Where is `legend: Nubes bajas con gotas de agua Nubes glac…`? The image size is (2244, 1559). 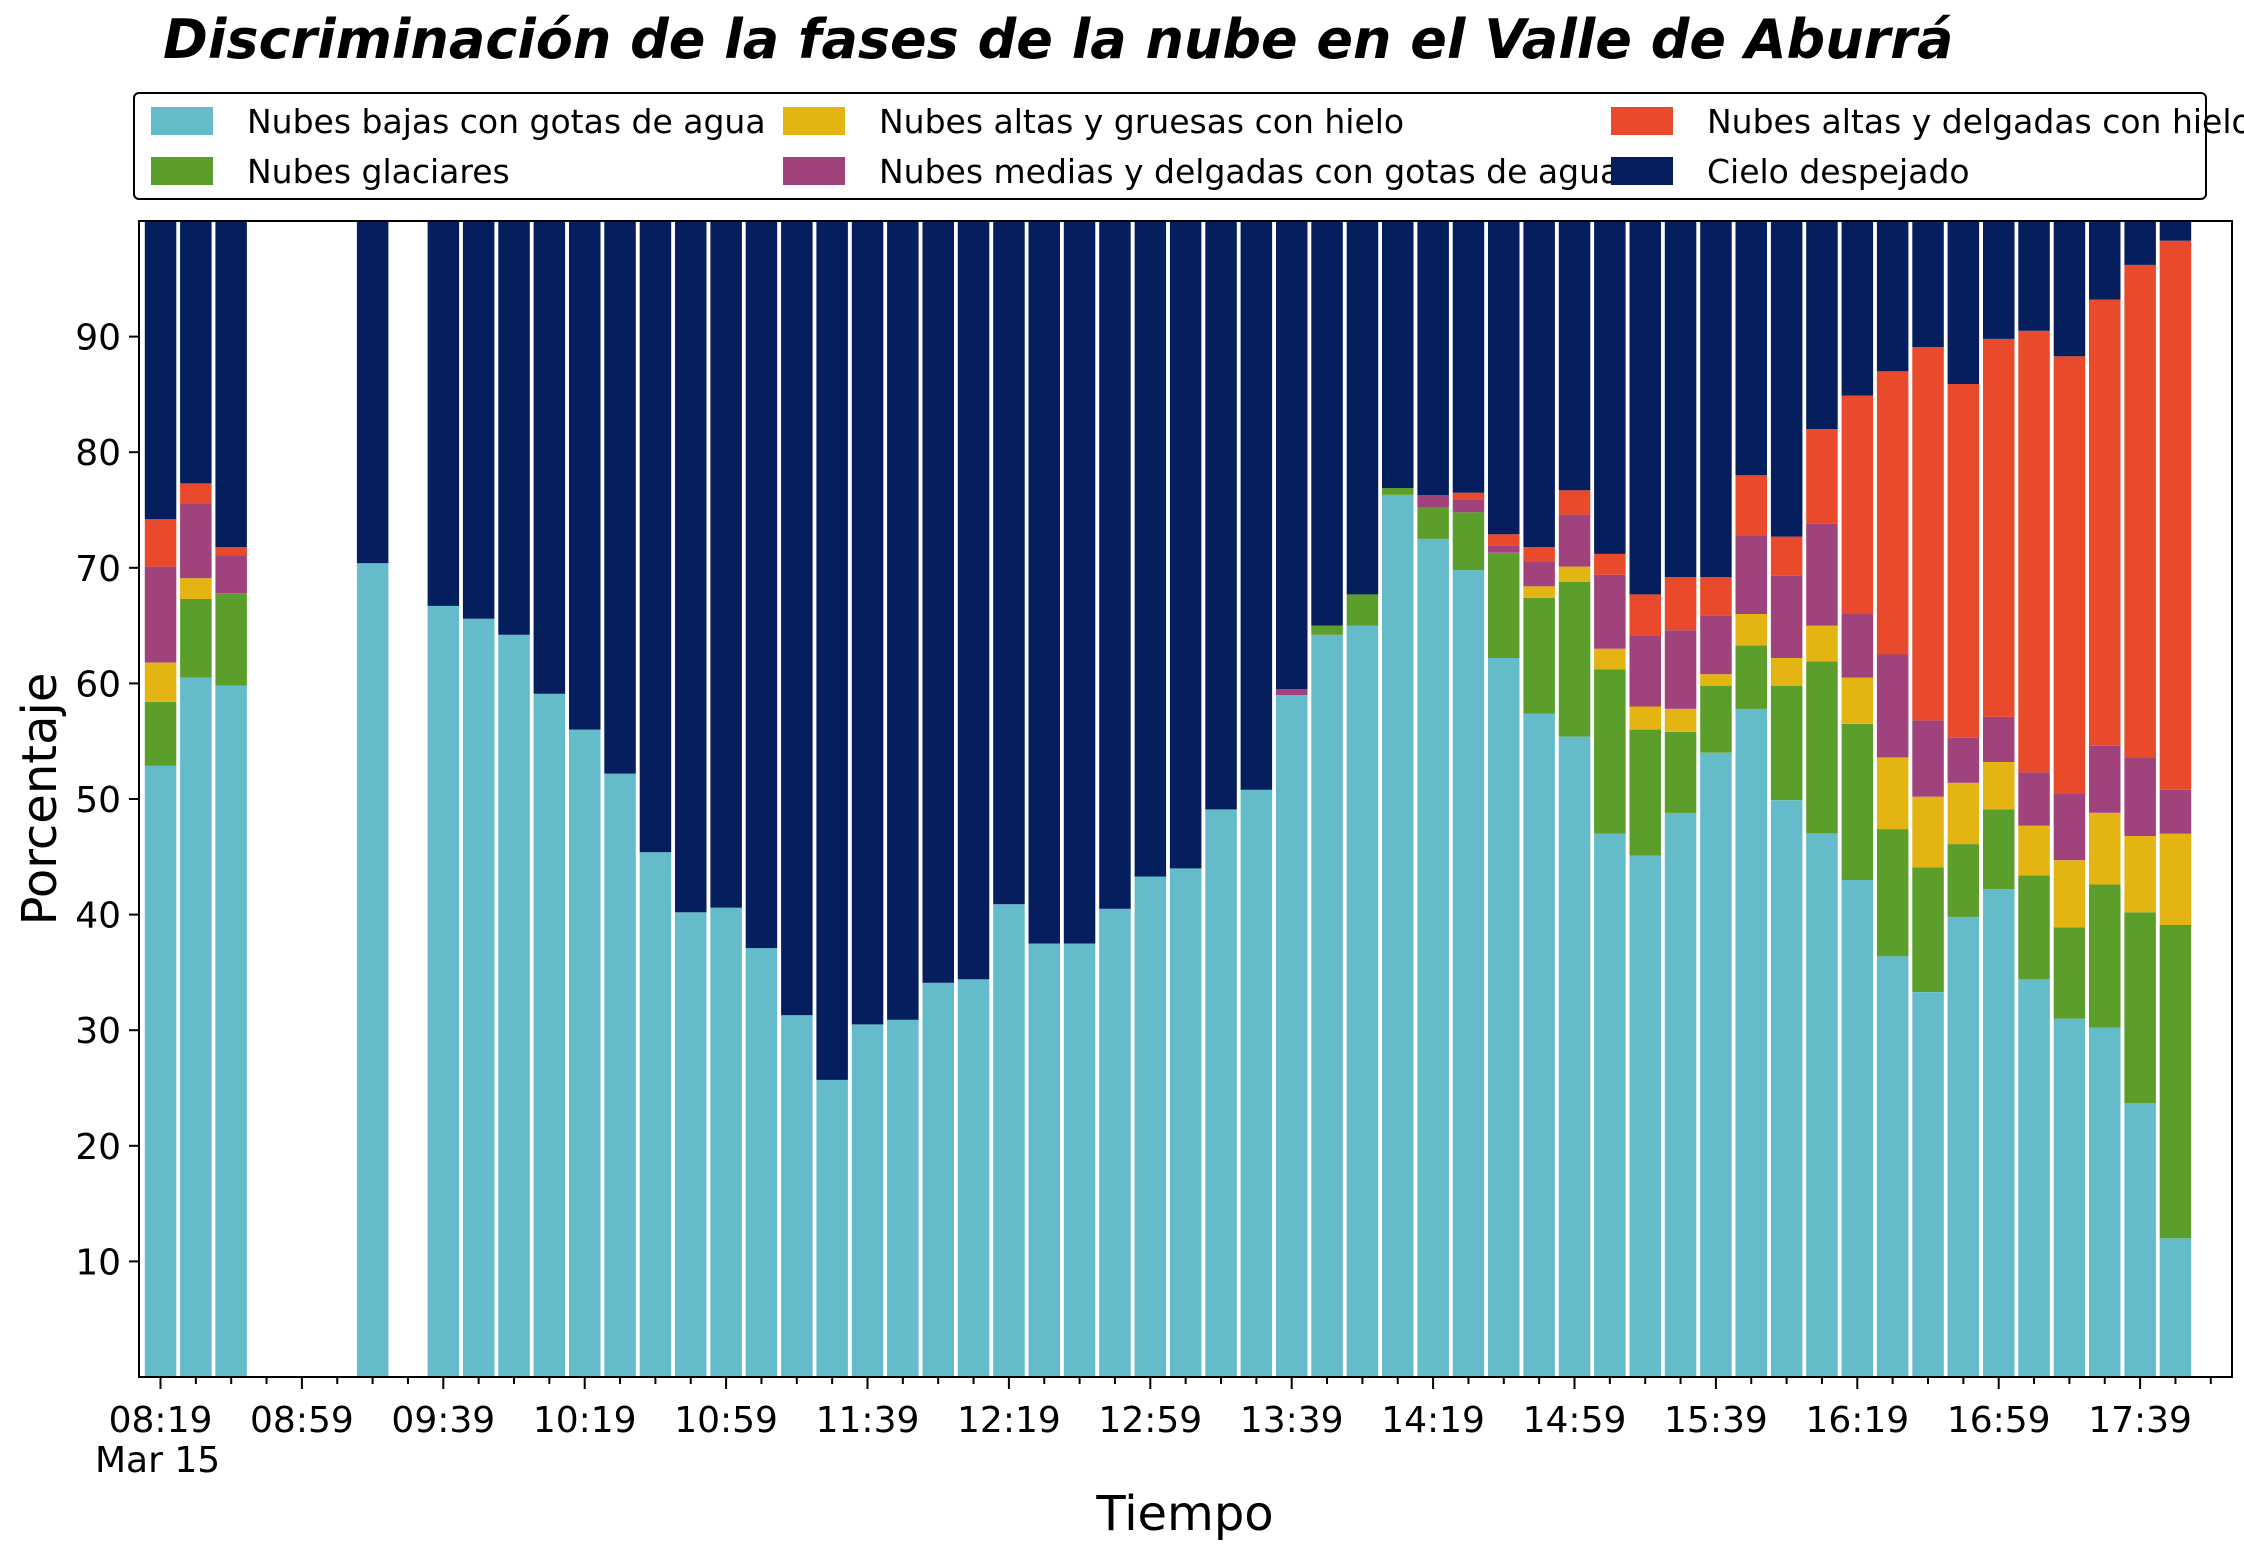
legend: Nubes bajas con gotas de agua Nubes glac… is located at coordinates (1188, 146).